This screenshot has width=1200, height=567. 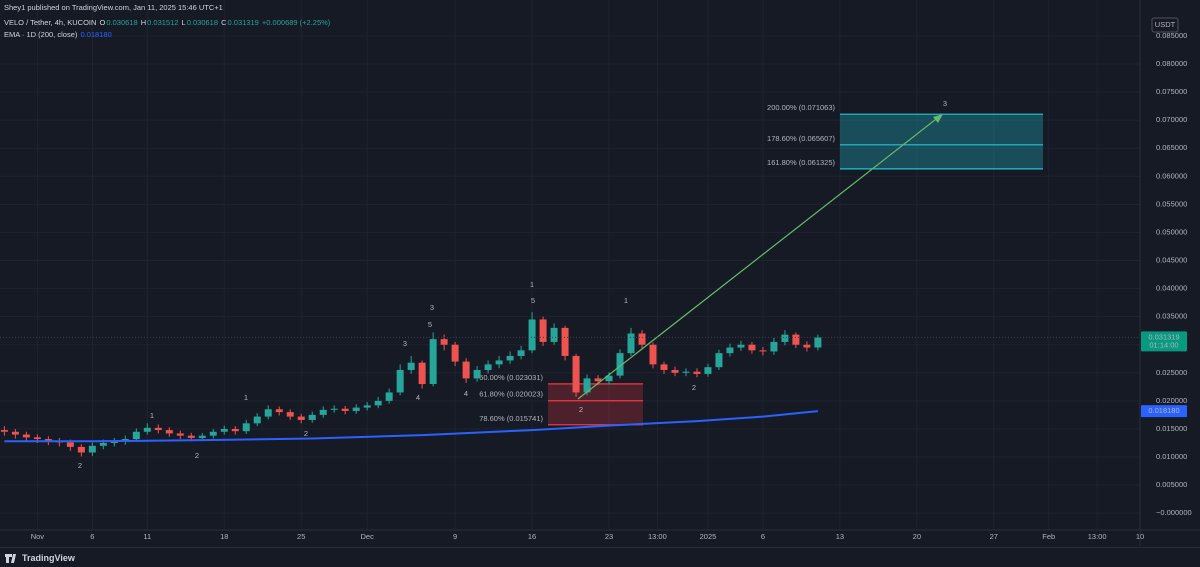 What do you see at coordinates (41, 34) in the screenshot?
I see `ema-name: EMA · 1D (200, close)` at bounding box center [41, 34].